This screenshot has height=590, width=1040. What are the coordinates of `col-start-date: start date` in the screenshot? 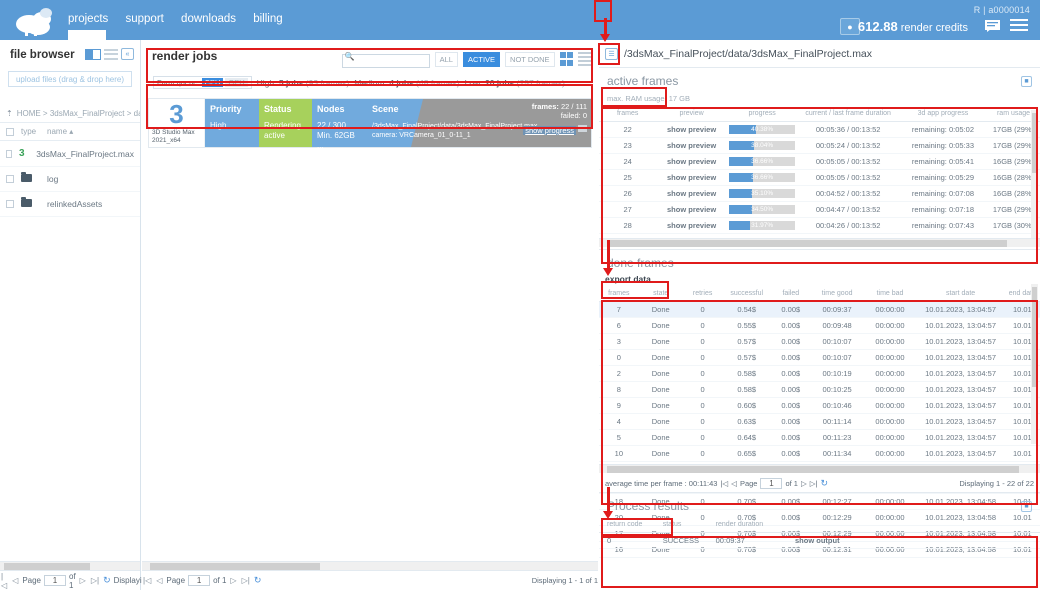 It's located at (960, 294).